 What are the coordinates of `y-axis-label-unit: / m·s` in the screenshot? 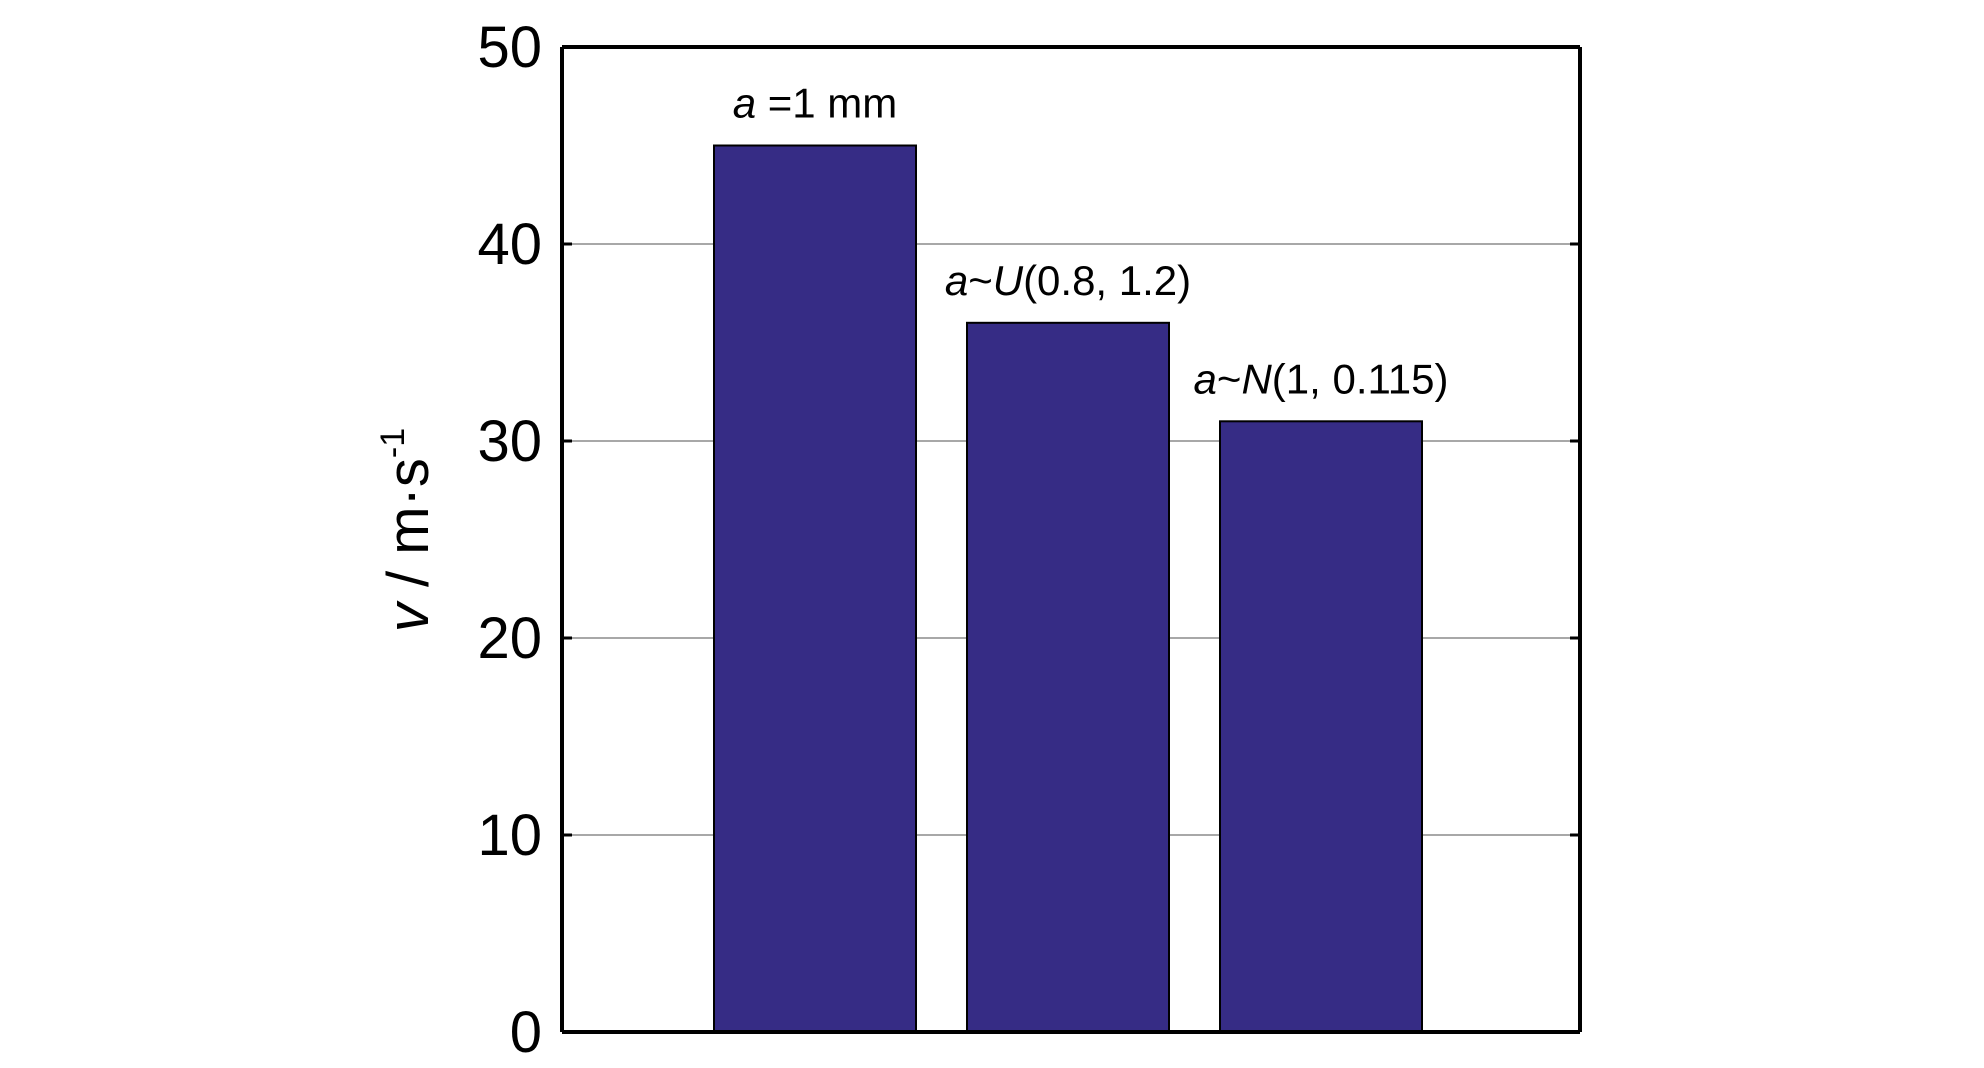 It's located at (408, 530).